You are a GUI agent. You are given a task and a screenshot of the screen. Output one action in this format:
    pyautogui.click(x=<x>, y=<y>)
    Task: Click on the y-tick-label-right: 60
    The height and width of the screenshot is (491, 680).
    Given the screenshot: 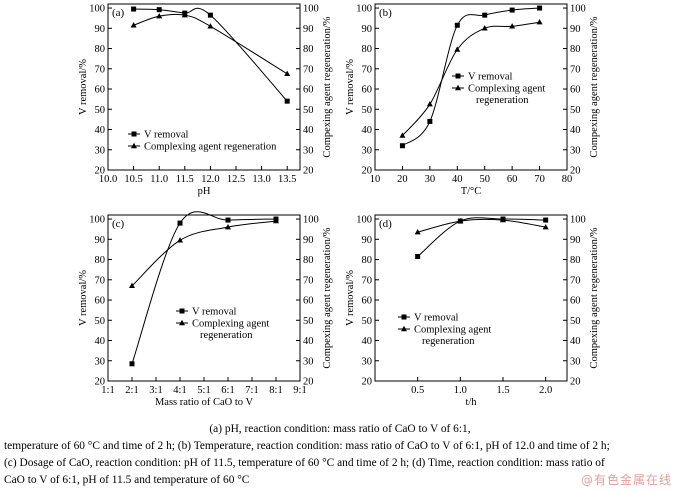 What is the action you would take?
    pyautogui.click(x=575, y=90)
    